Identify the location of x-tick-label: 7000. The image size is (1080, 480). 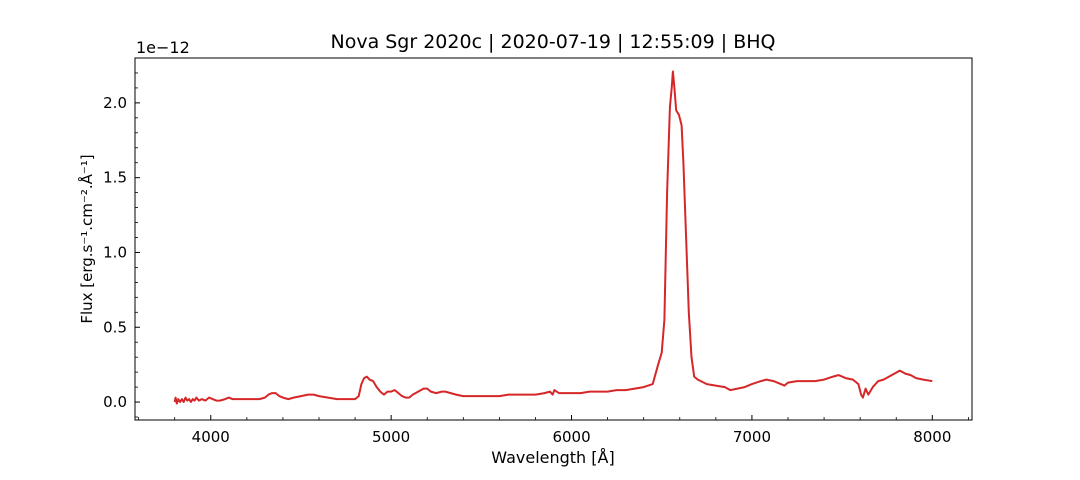
(752, 437).